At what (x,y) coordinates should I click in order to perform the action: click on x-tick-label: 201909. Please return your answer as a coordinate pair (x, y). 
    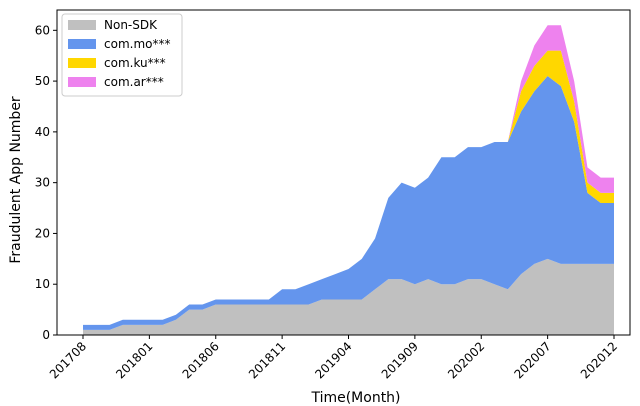
    Looking at the image, I should click on (400, 360).